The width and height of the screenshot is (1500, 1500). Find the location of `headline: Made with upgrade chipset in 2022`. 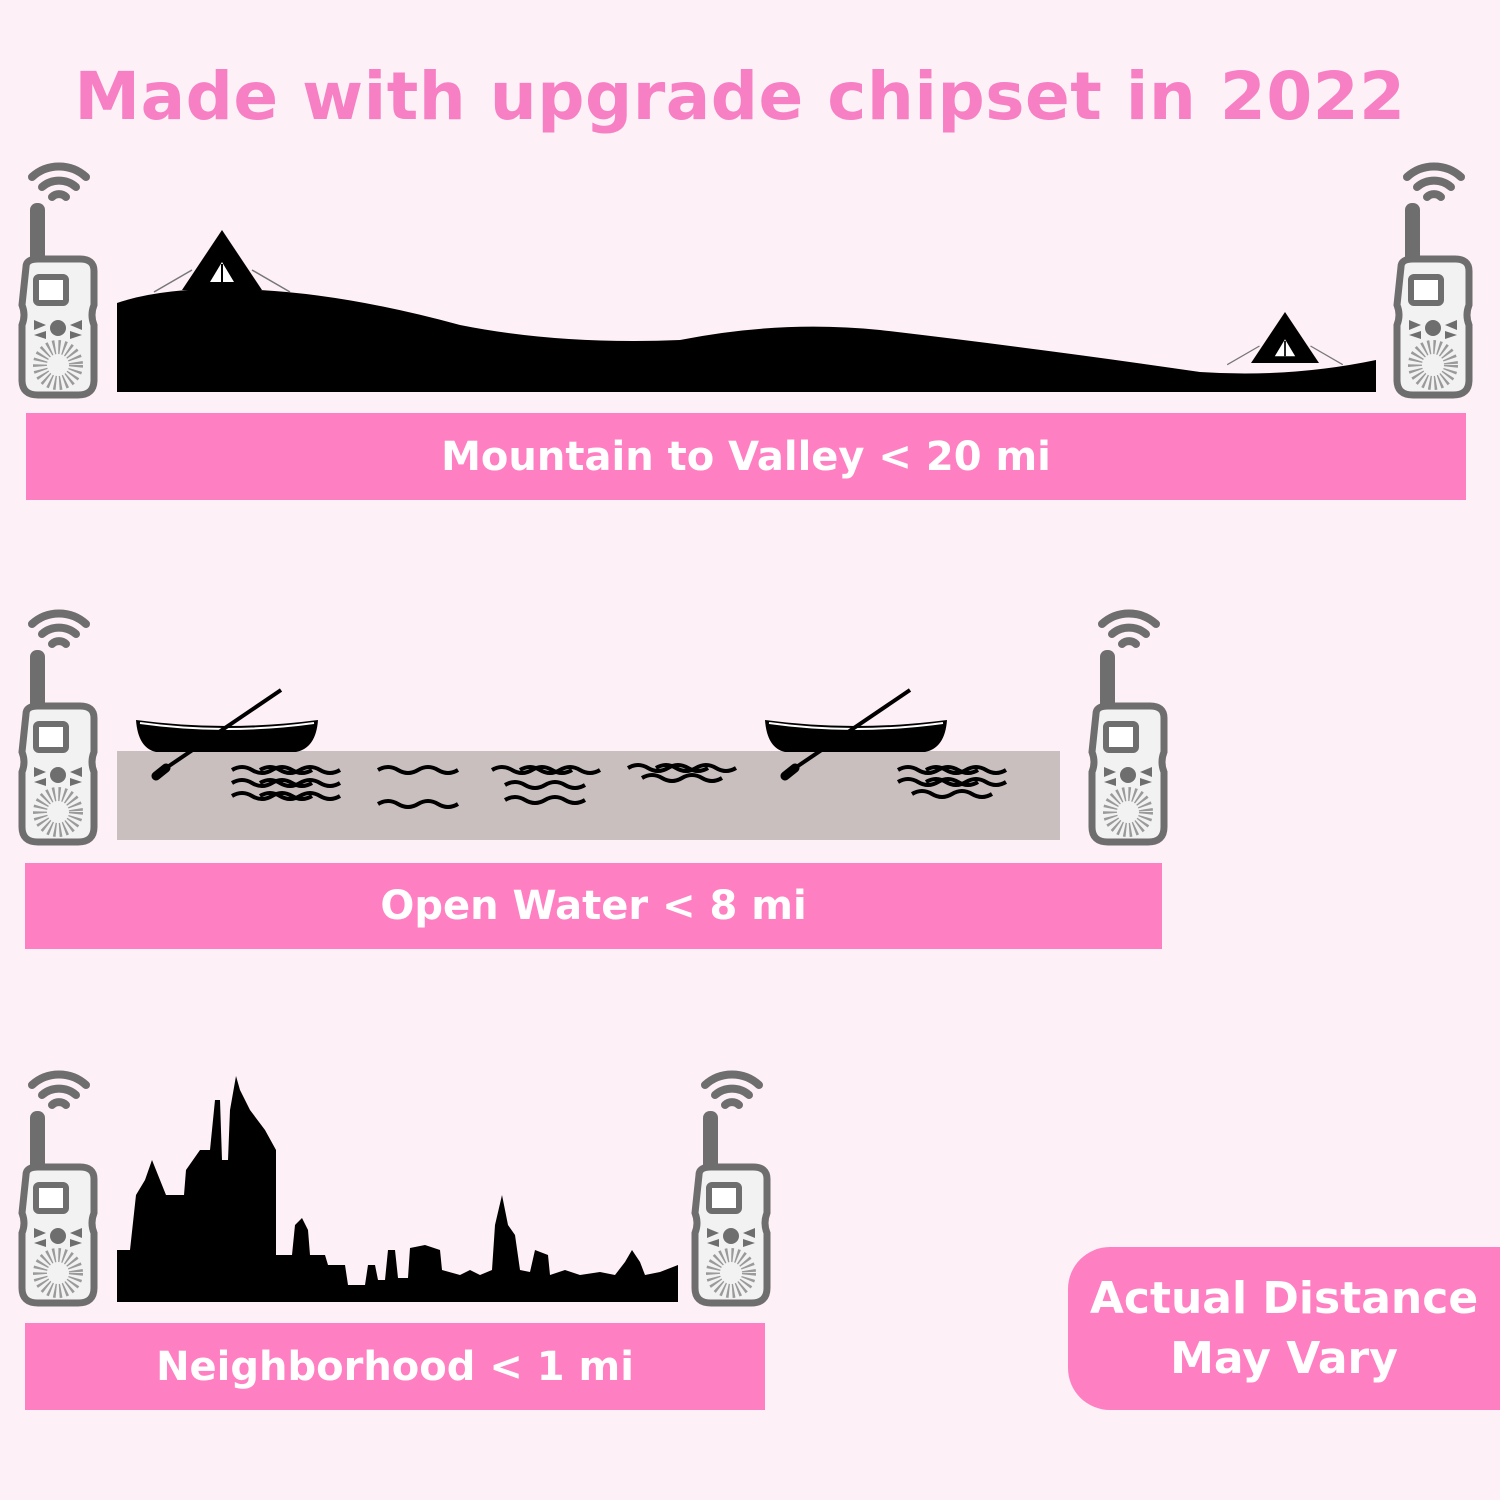

headline: Made with upgrade chipset in 2022 is located at coordinates (740, 96).